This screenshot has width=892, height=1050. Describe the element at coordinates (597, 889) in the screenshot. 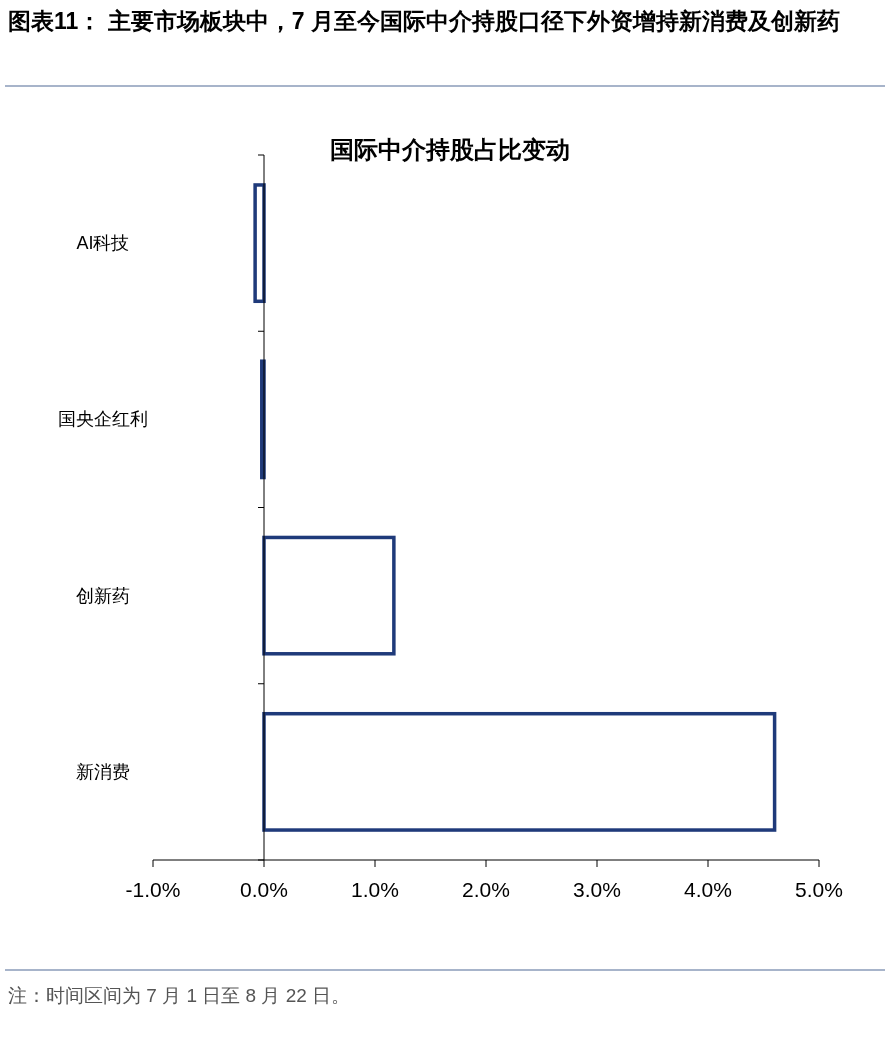

I see `x-tick-label: 3.0%` at that location.